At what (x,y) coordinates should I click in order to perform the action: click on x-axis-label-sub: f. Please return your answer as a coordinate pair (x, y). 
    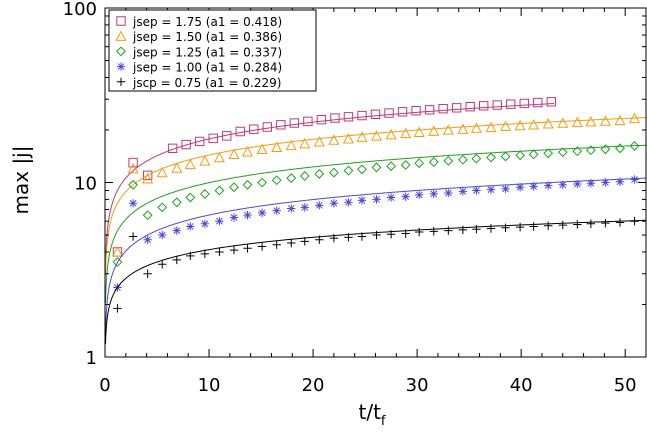
    Looking at the image, I should click on (383, 421).